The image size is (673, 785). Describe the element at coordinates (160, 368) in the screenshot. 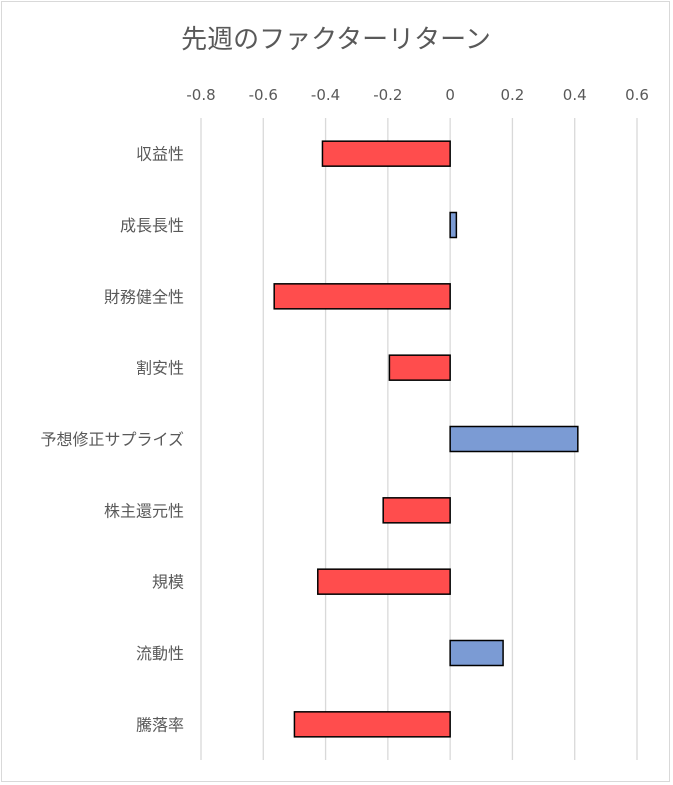

I see `category-label: 割安性` at that location.